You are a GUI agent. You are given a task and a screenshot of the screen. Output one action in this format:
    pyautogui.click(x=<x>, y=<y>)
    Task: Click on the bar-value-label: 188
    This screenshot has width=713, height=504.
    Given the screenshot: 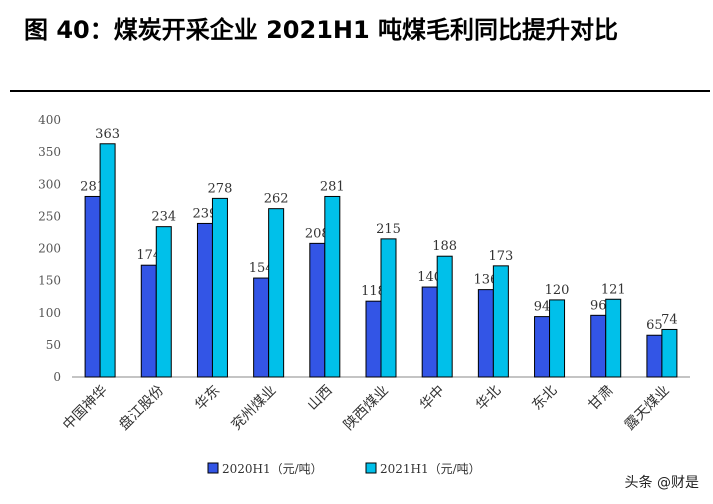 What is the action you would take?
    pyautogui.click(x=444, y=246)
    